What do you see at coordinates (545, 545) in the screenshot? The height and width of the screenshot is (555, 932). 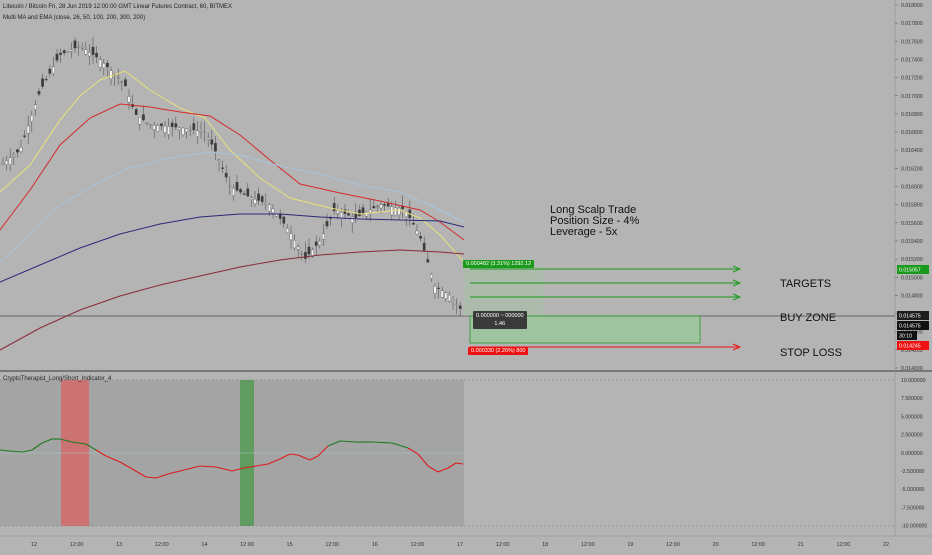 I see `time-tick-label: 18` at bounding box center [545, 545].